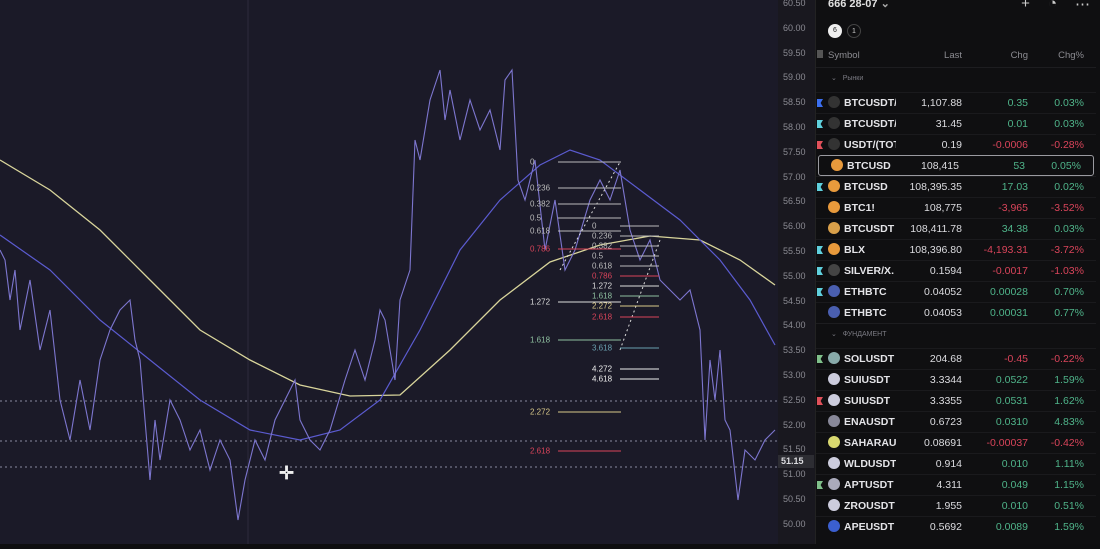 Image resolution: width=1100 pixels, height=549 pixels. I want to click on price-tick: 50.50, so click(794, 499).